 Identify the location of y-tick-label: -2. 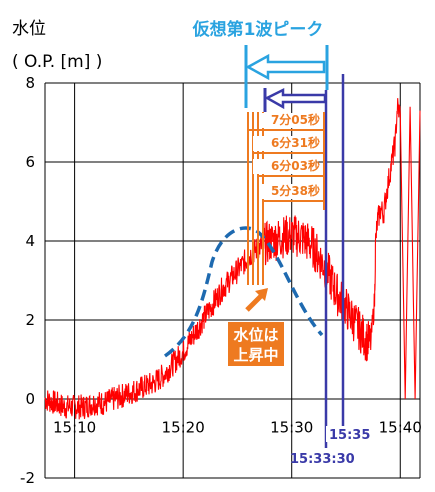
(27, 478).